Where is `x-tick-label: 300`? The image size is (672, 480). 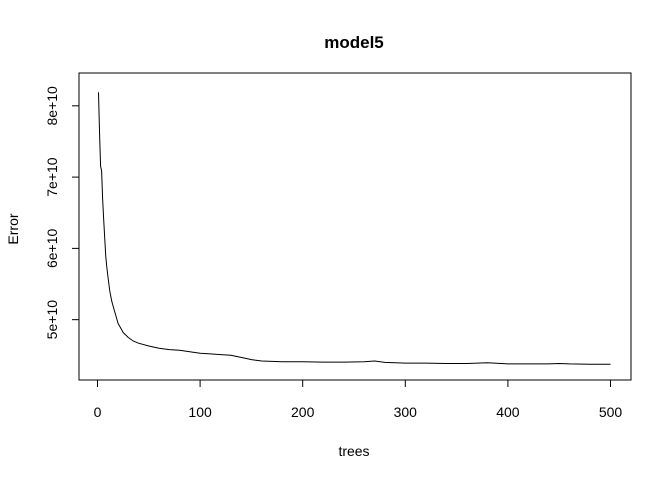 x-tick-label: 300 is located at coordinates (406, 412).